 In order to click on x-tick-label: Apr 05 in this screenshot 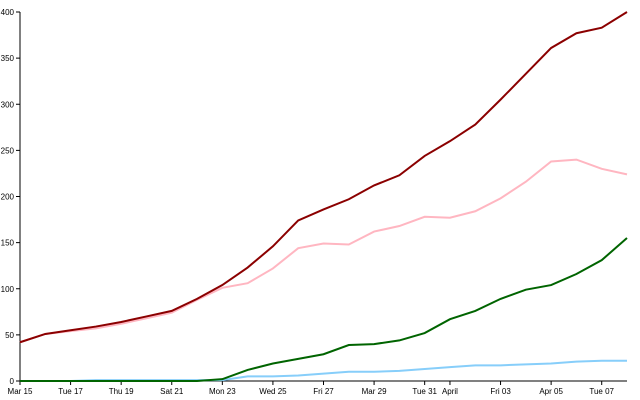, I will do `click(551, 391)`.